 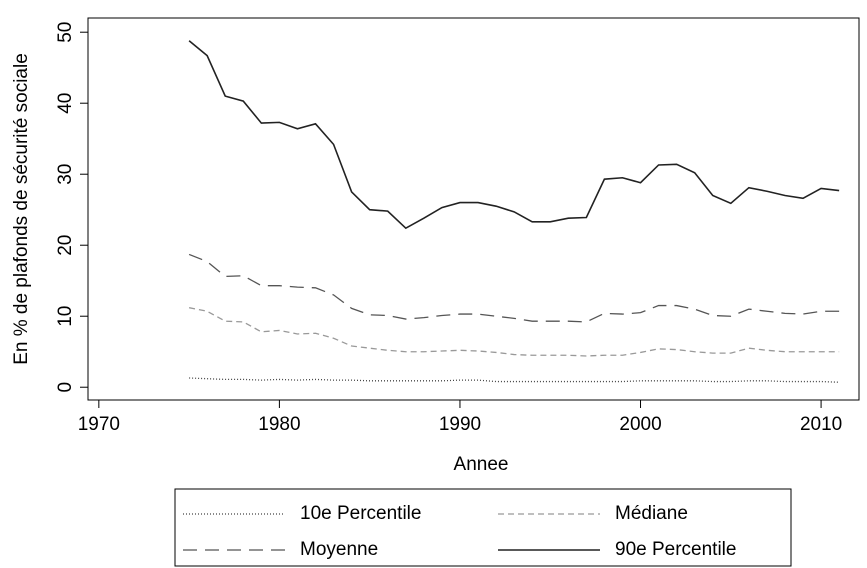 What do you see at coordinates (675, 549) in the screenshot?
I see `legend-label: 90e Percentile` at bounding box center [675, 549].